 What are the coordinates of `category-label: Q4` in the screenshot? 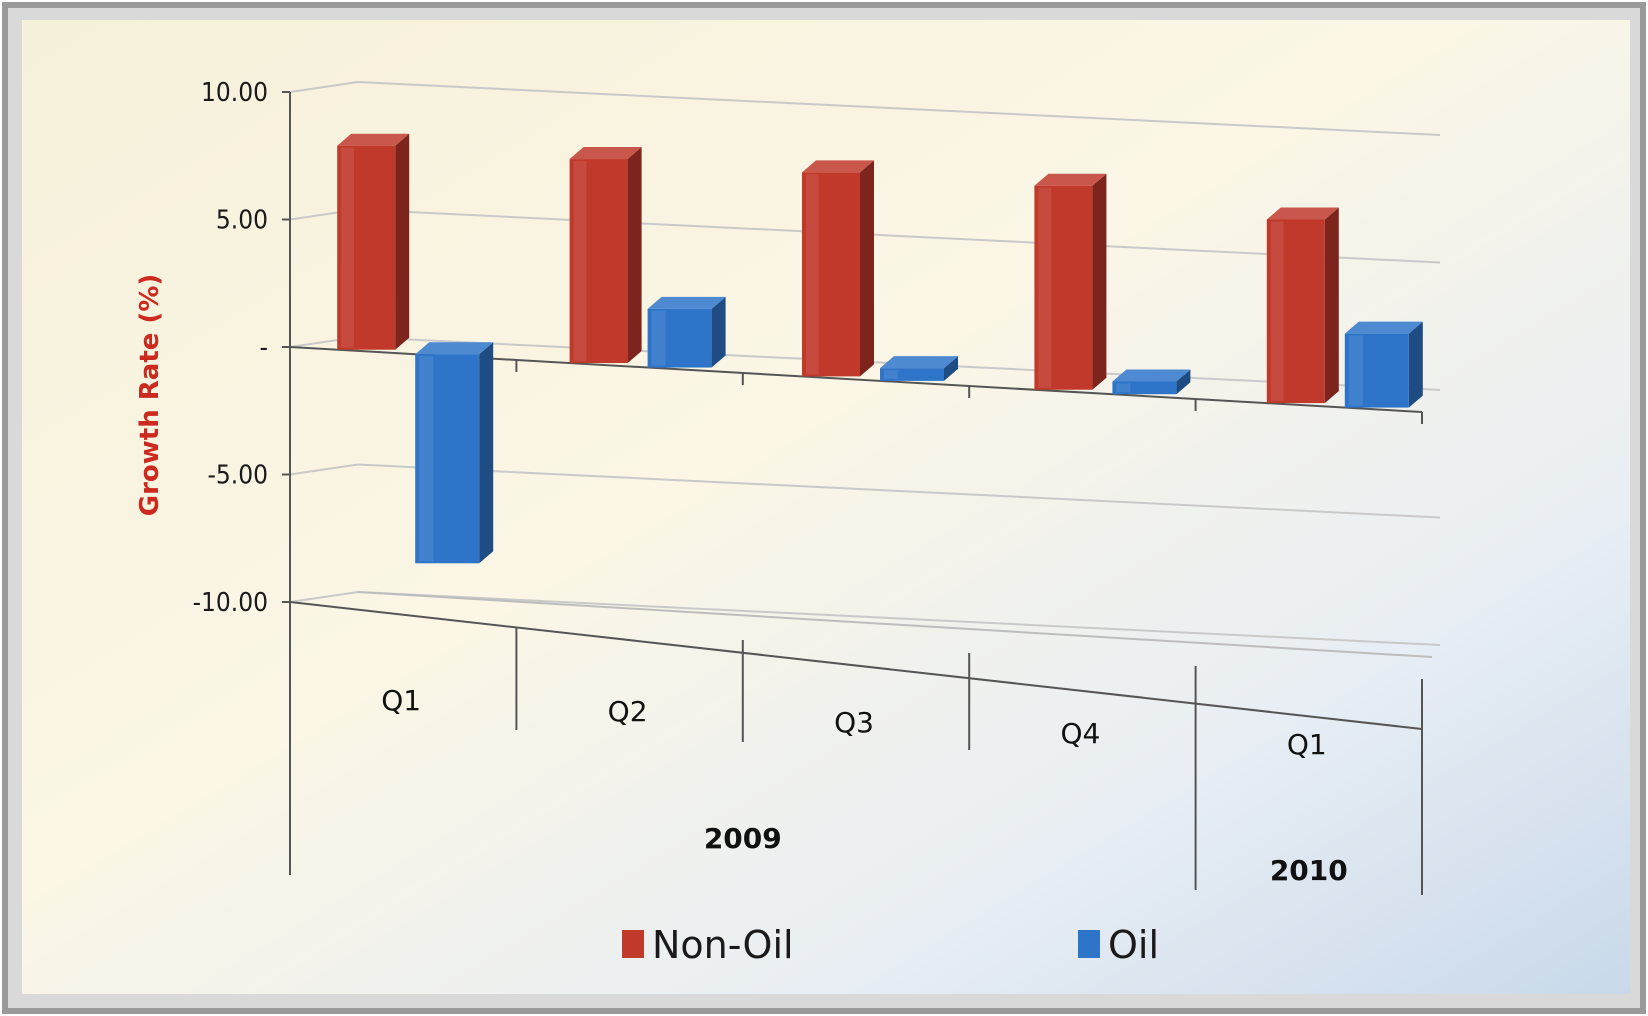 It's located at (1080, 733).